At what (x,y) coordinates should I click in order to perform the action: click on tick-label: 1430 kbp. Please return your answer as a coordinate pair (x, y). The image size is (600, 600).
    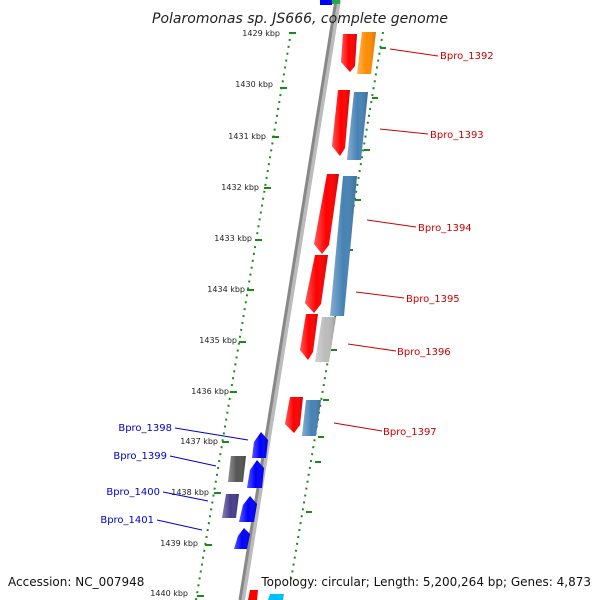
    Looking at the image, I should click on (254, 84).